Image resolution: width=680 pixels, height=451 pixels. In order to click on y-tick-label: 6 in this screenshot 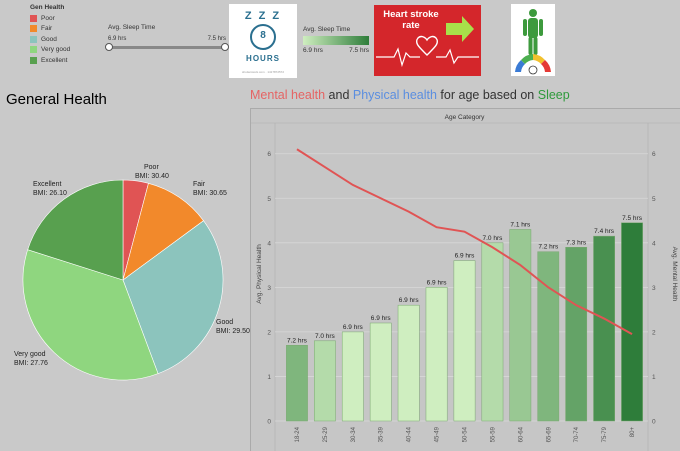, I will do `click(269, 154)`.